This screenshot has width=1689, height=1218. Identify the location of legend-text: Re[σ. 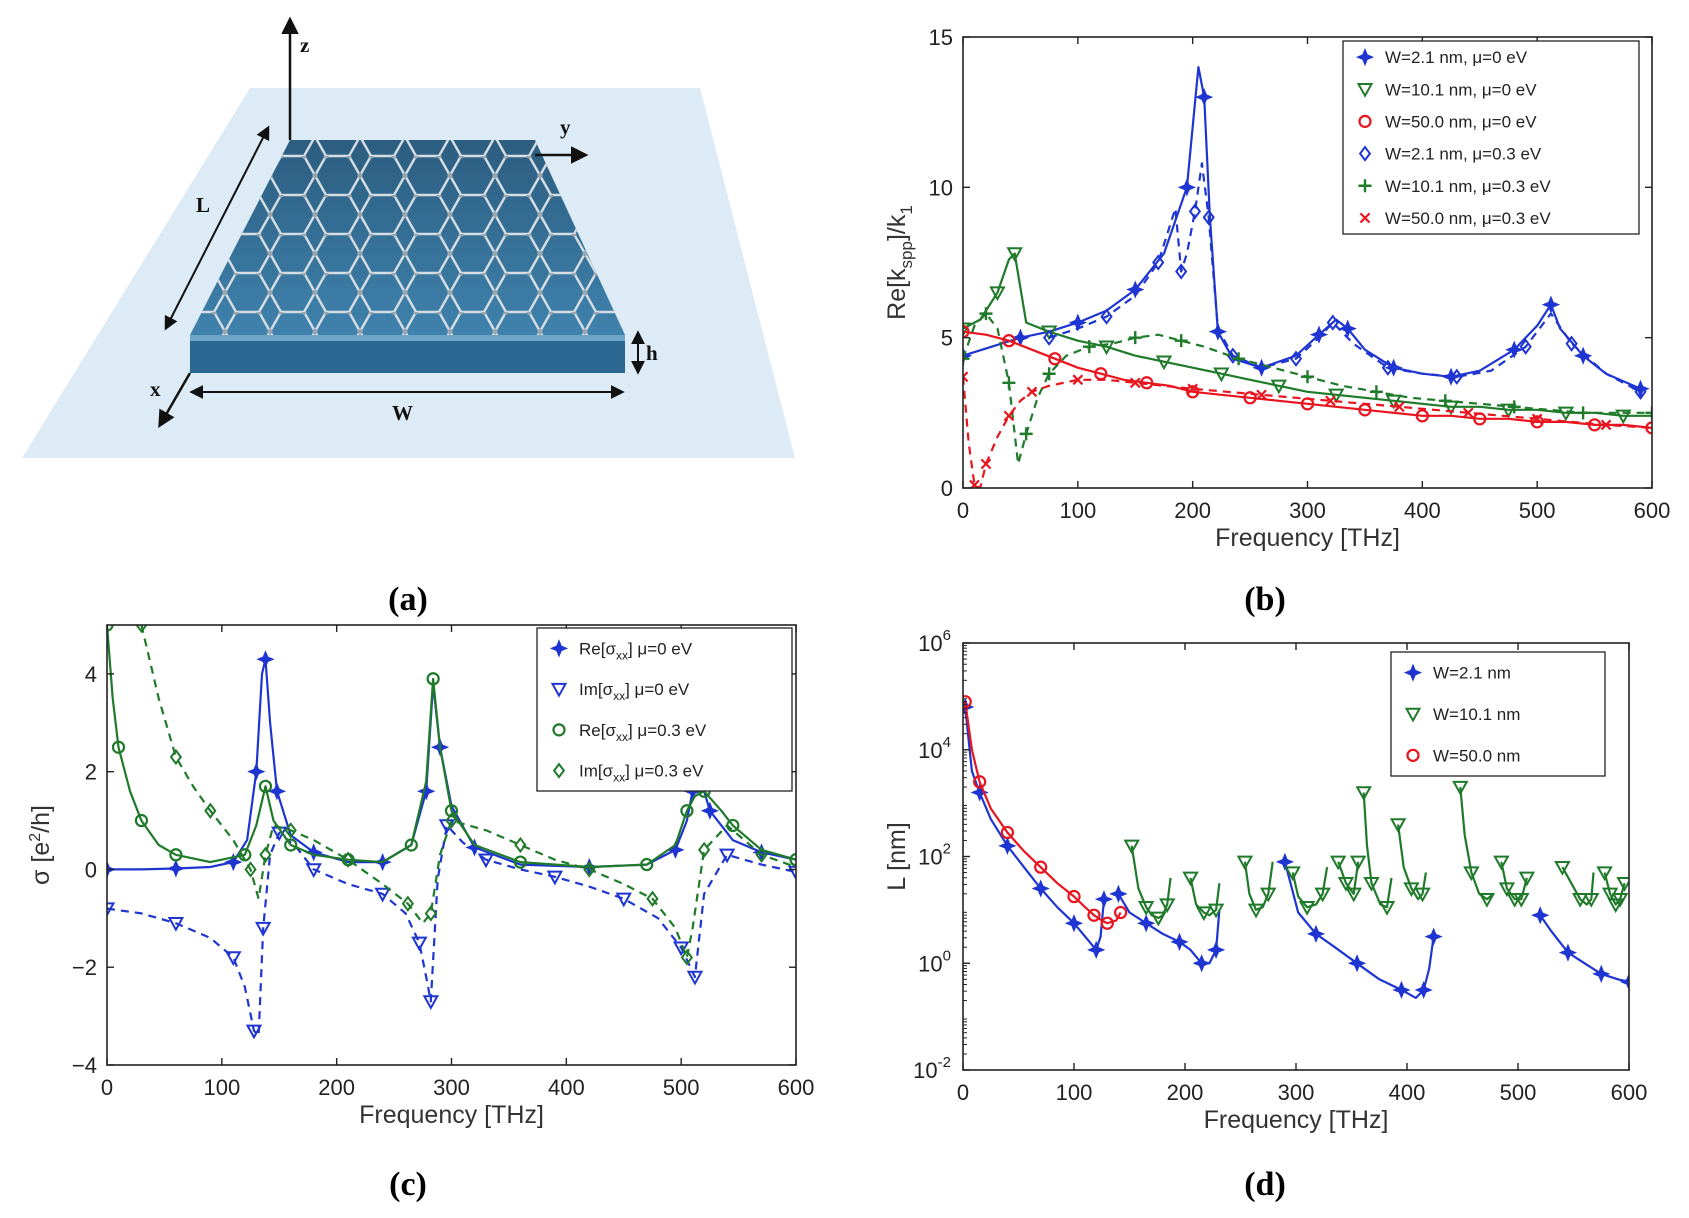
(597, 730).